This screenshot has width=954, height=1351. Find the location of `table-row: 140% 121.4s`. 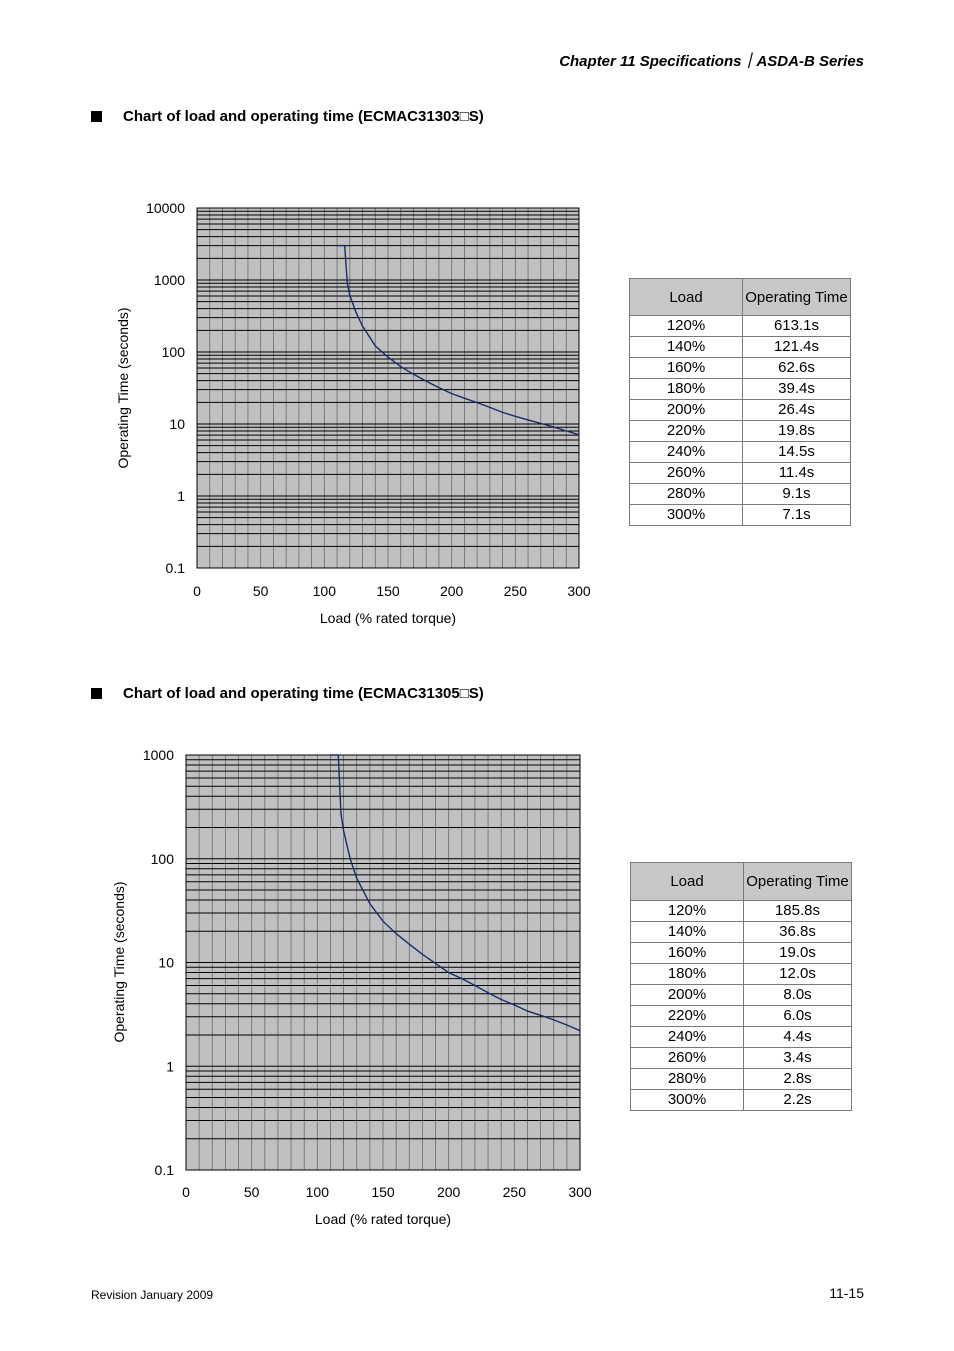

table-row: 140% 121.4s is located at coordinates (740, 347).